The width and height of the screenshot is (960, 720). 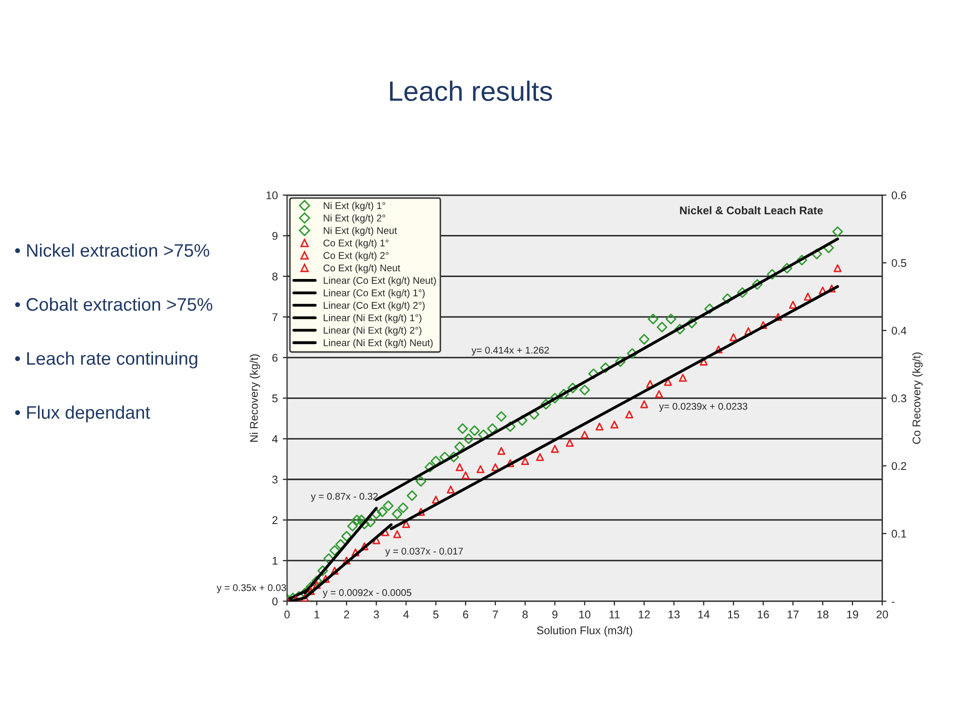 What do you see at coordinates (734, 614) in the screenshot?
I see `x-tick-label: 15` at bounding box center [734, 614].